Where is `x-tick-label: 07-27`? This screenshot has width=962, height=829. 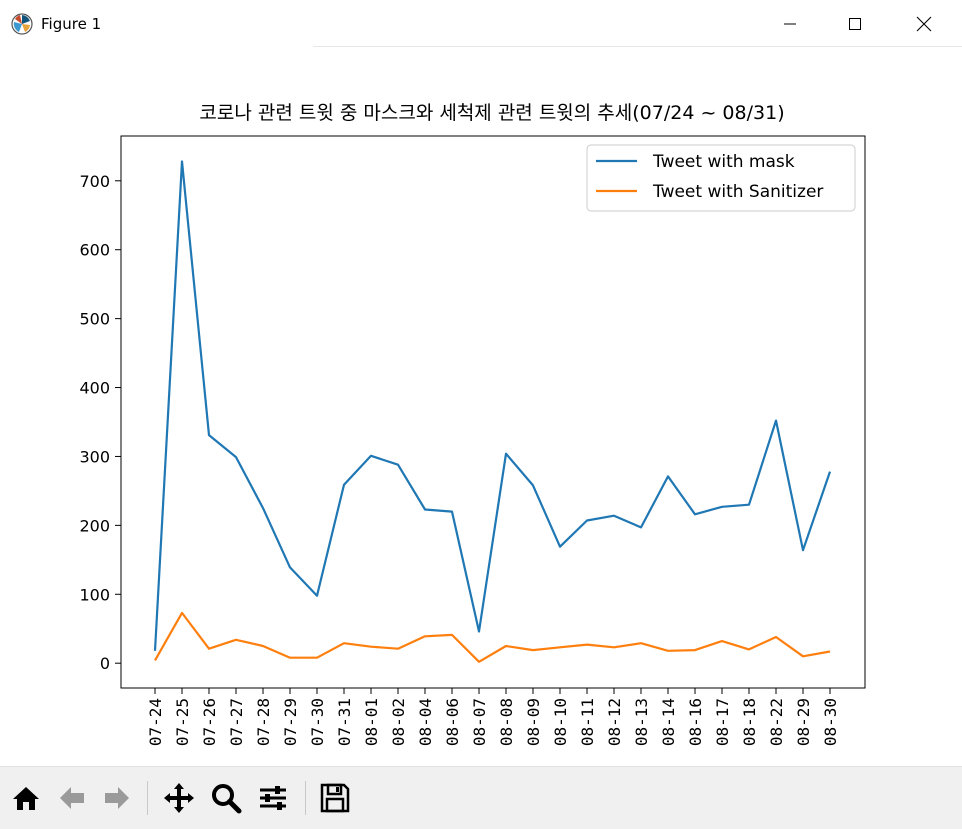 x-tick-label: 07-27 is located at coordinates (236, 722).